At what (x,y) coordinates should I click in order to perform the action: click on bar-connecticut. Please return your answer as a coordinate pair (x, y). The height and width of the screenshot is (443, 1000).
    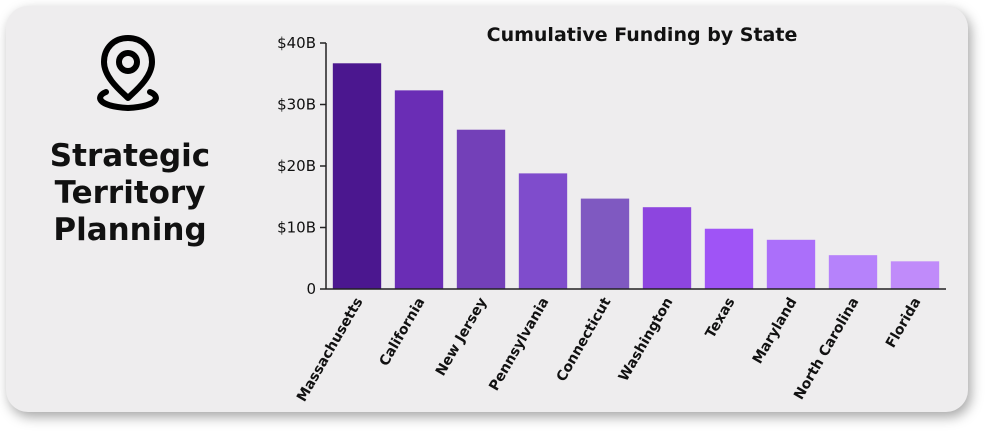
    Looking at the image, I should click on (605, 243).